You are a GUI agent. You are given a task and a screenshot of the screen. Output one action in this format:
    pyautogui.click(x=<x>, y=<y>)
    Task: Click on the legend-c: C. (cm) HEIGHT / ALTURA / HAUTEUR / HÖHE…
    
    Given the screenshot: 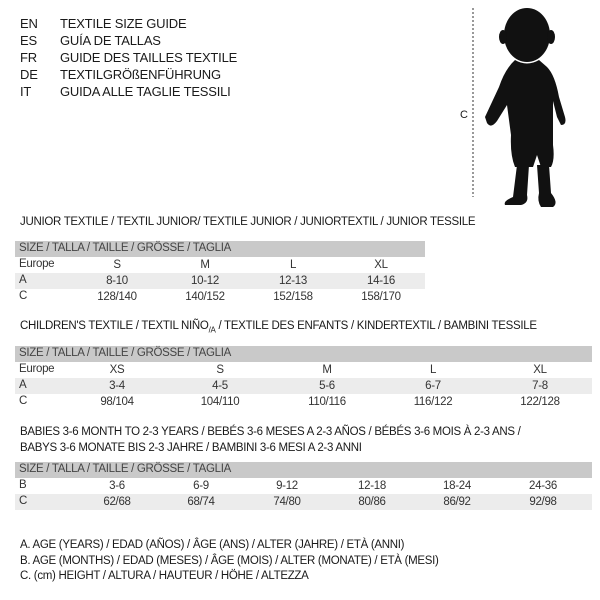 What is the action you would take?
    pyautogui.click(x=164, y=576)
    